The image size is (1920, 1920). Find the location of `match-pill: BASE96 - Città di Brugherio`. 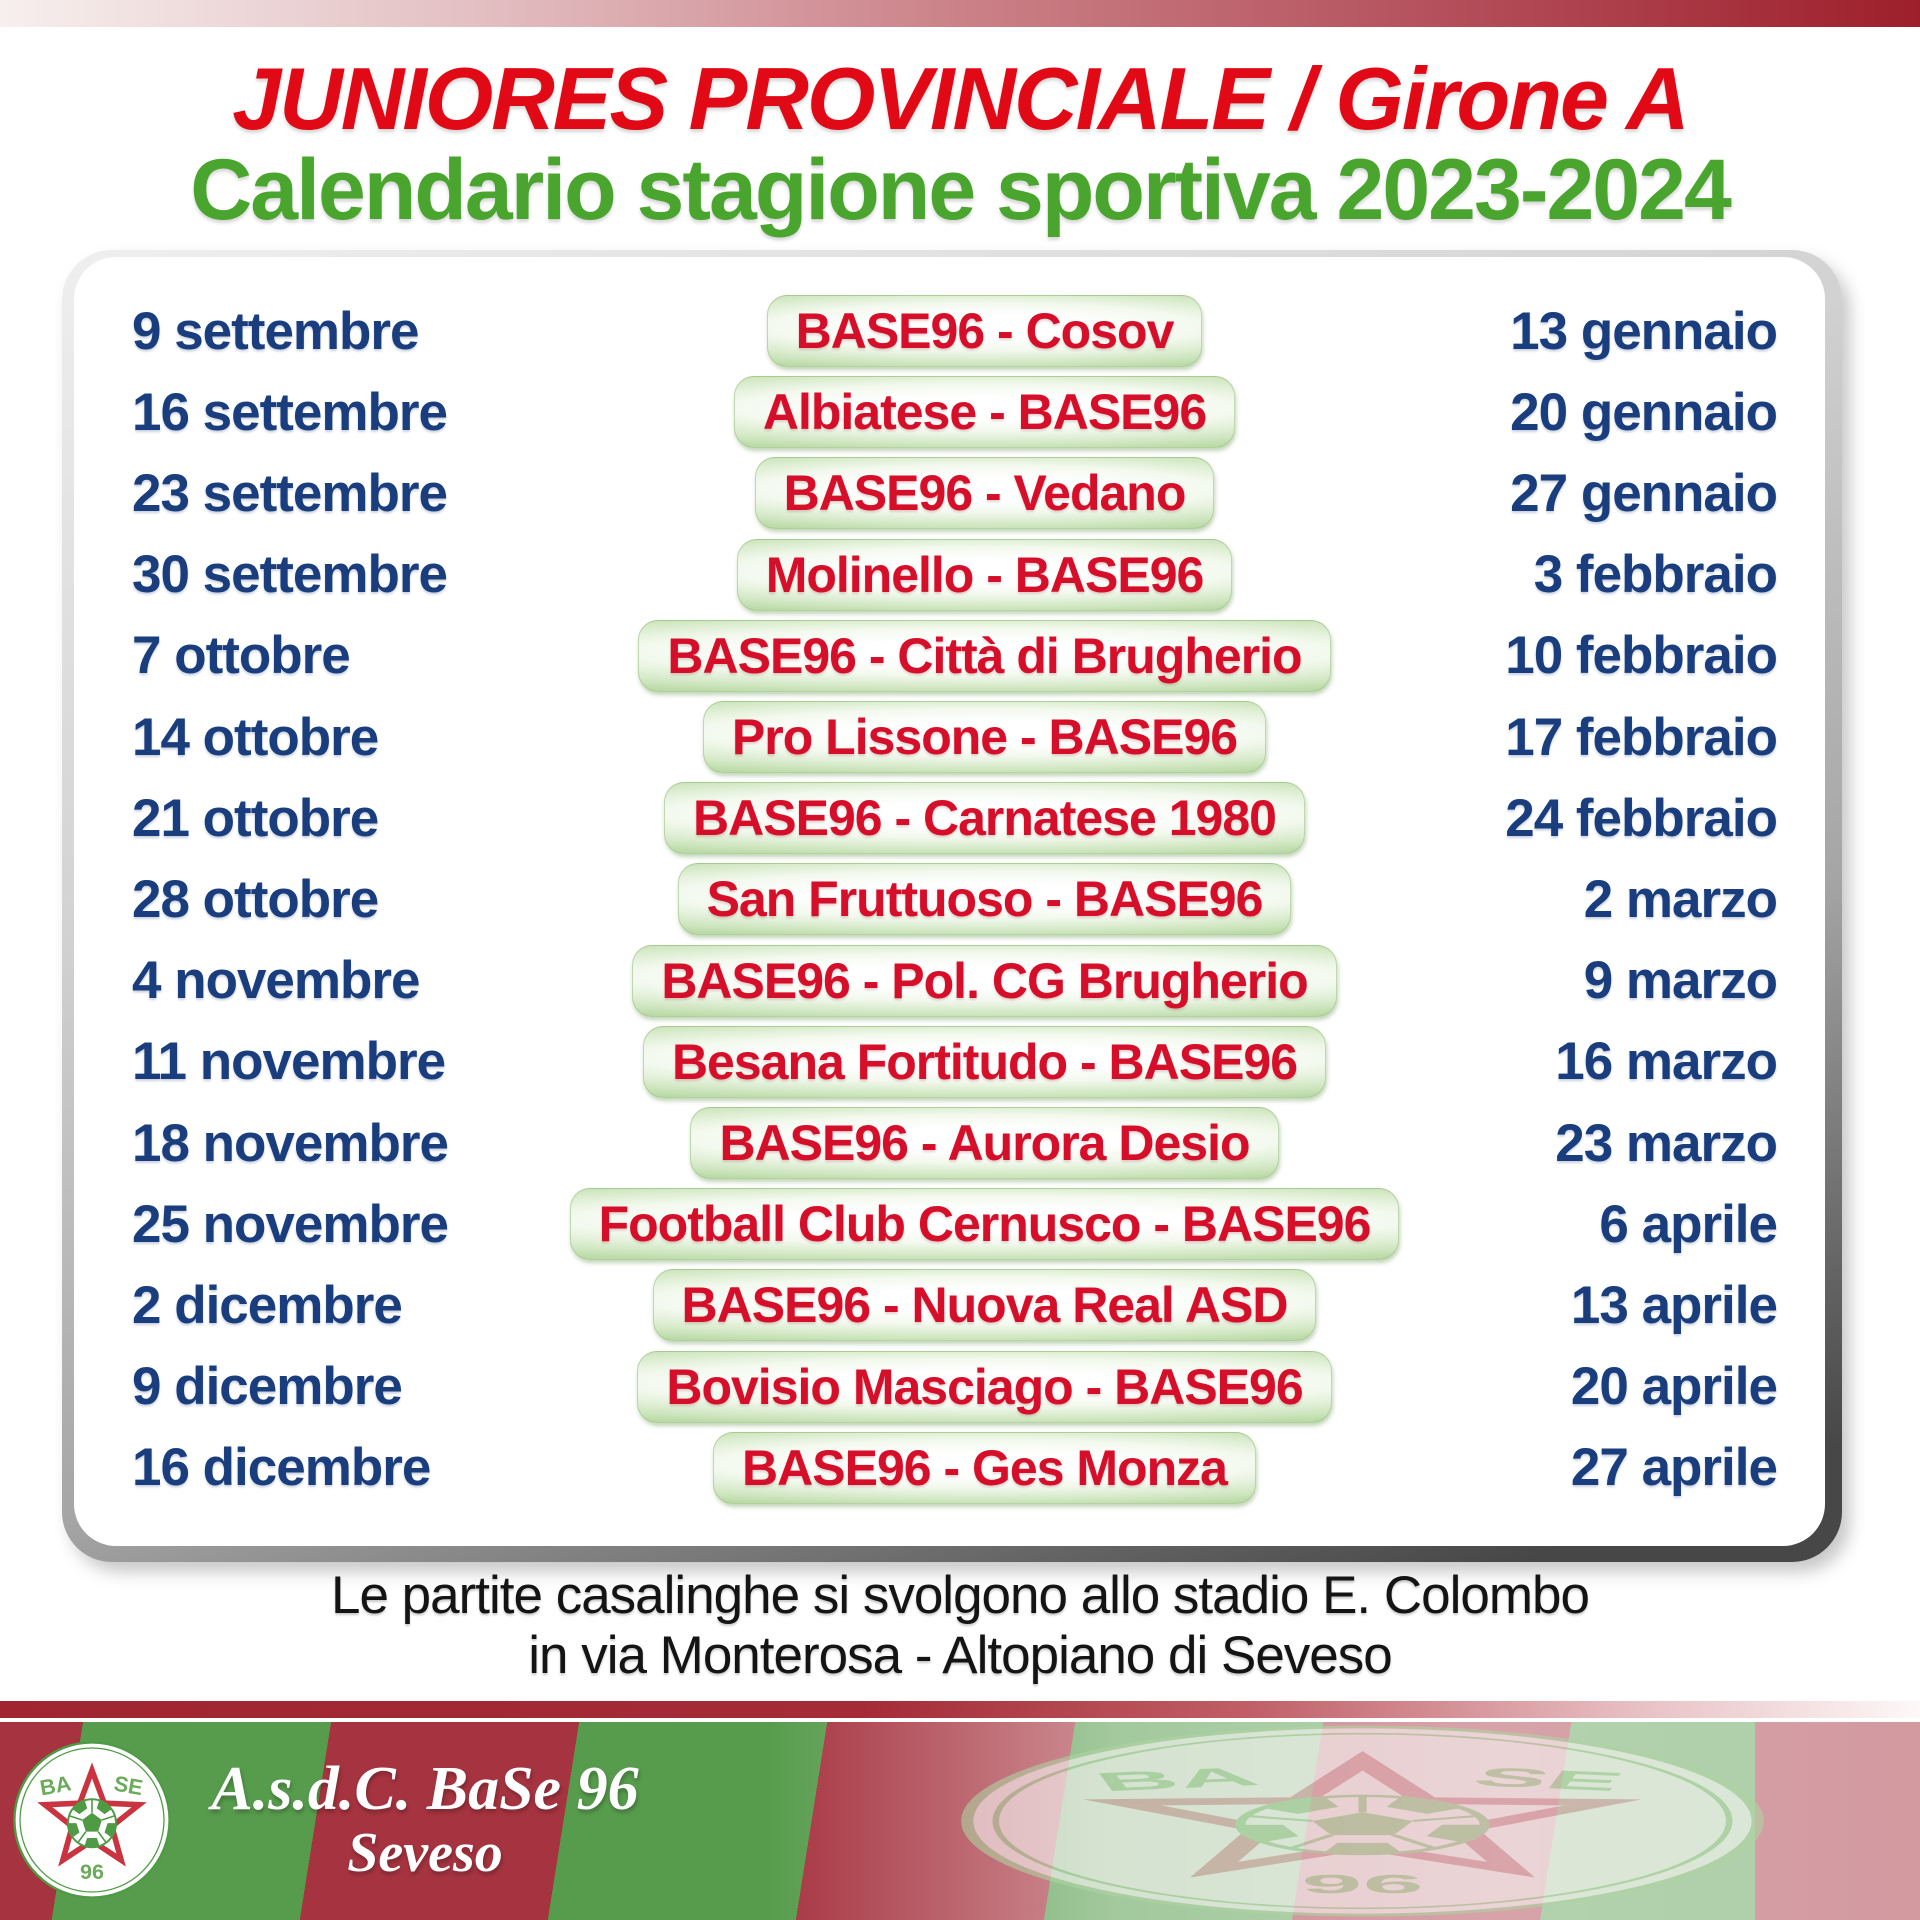

match-pill: BASE96 - Città di Brugherio is located at coordinates (984, 655).